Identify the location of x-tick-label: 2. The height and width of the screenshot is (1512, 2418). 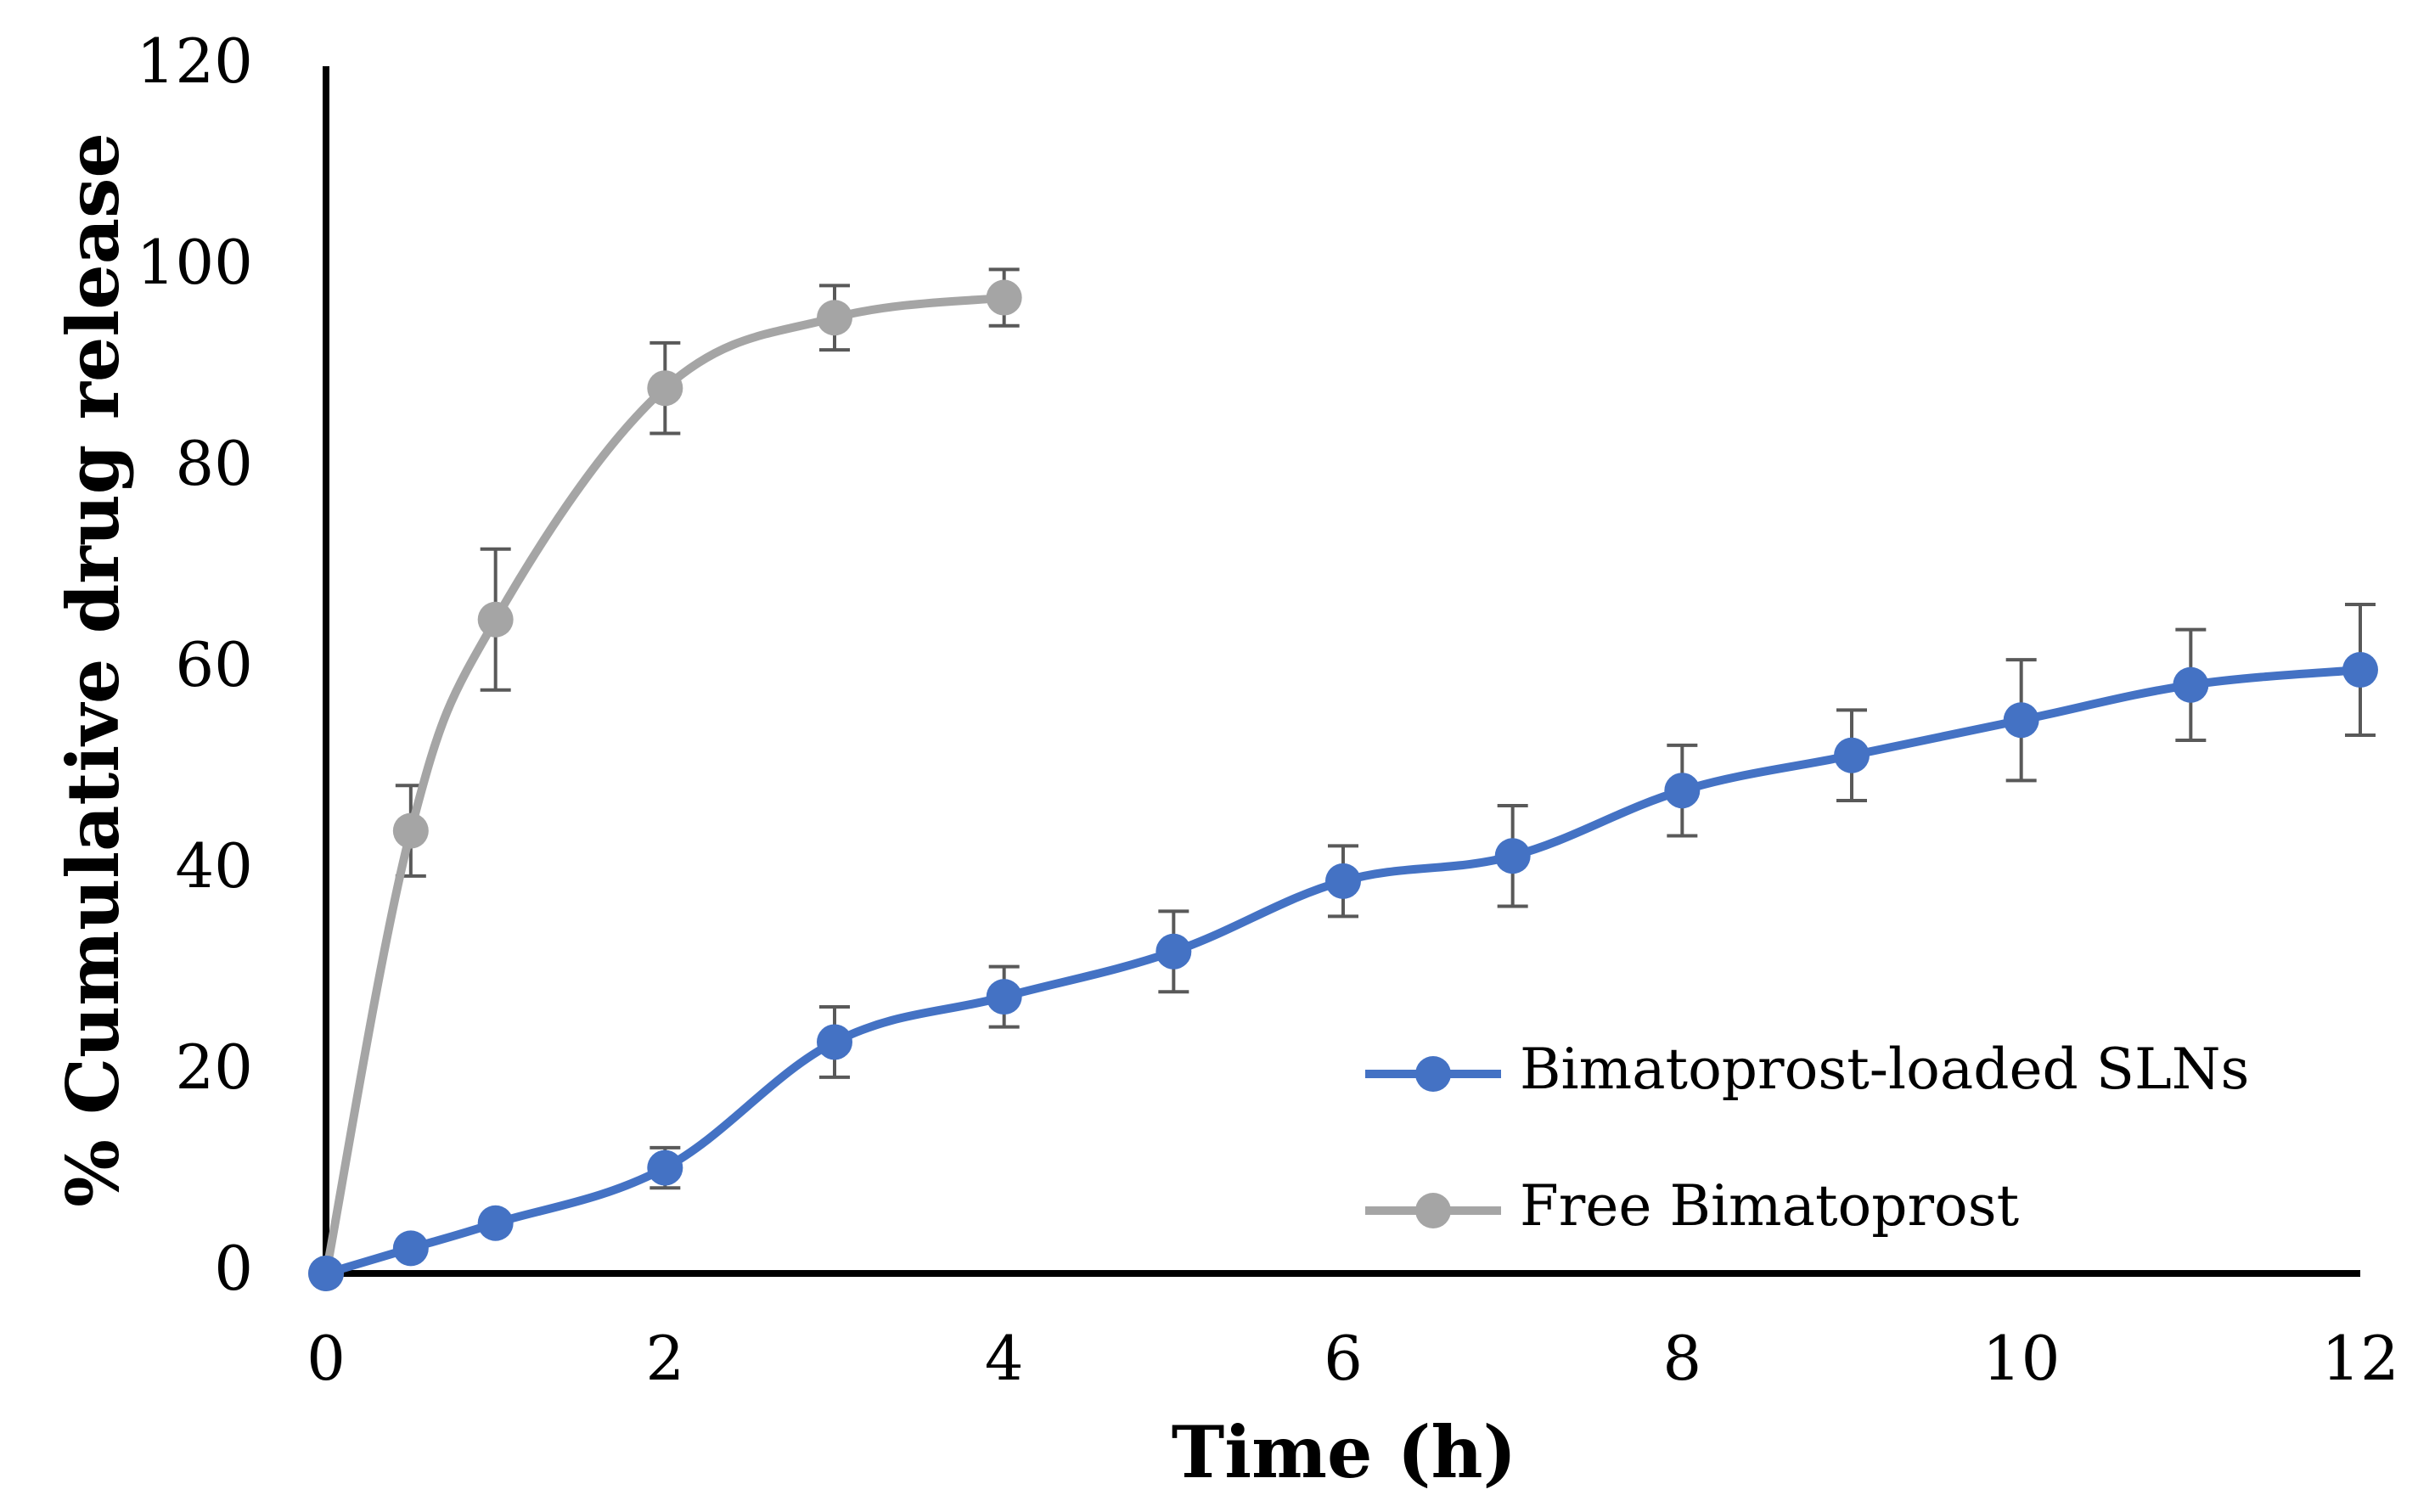
(664, 1358).